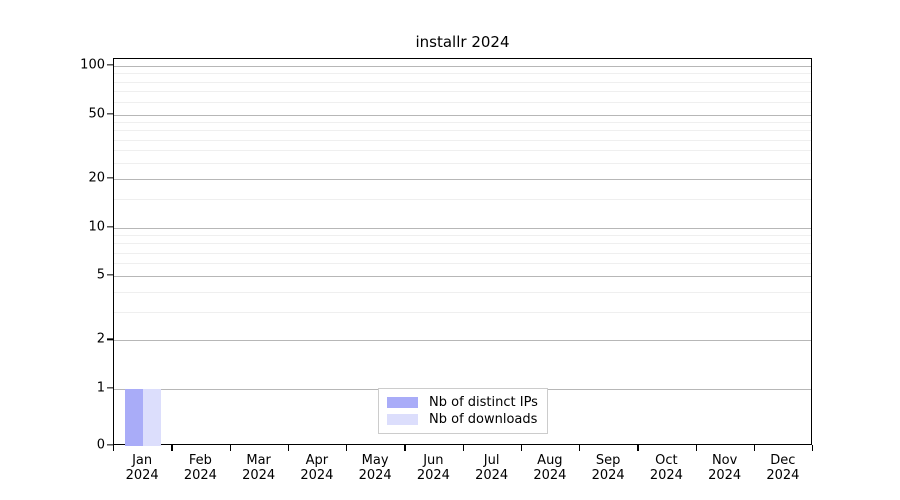 This screenshot has width=900, height=500. I want to click on legend-item: Nb of distinct IPs, so click(462, 402).